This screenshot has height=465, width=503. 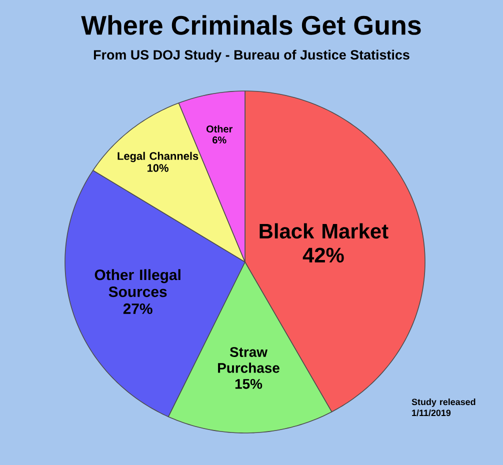 What do you see at coordinates (248, 384) in the screenshot?
I see `data-label: 15%` at bounding box center [248, 384].